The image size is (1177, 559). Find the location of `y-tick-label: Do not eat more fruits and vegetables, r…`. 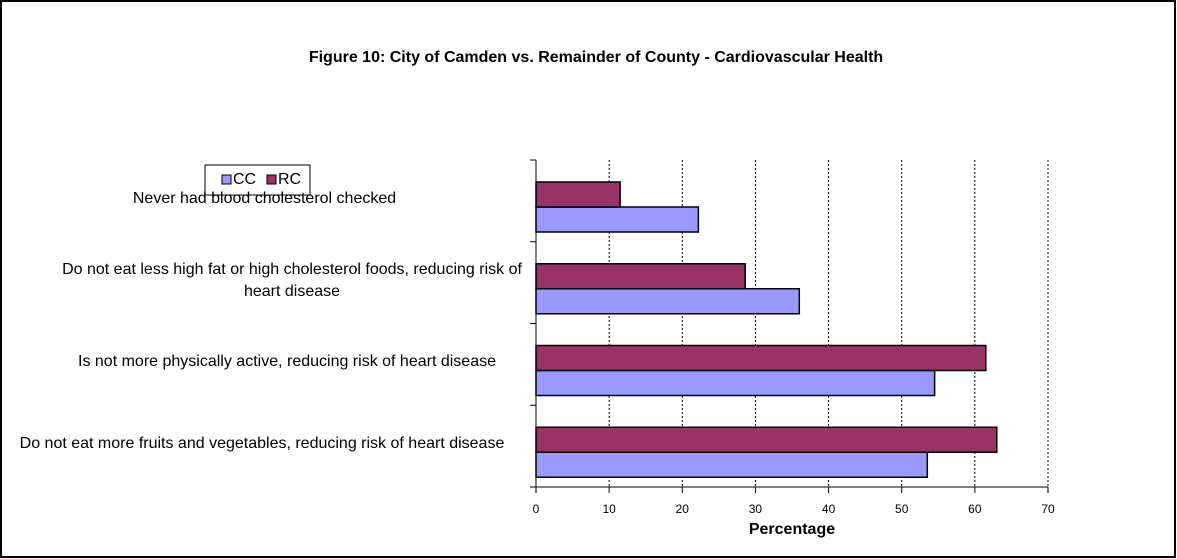

y-tick-label: Do not eat more fruits and vegetables, r… is located at coordinates (262, 444).